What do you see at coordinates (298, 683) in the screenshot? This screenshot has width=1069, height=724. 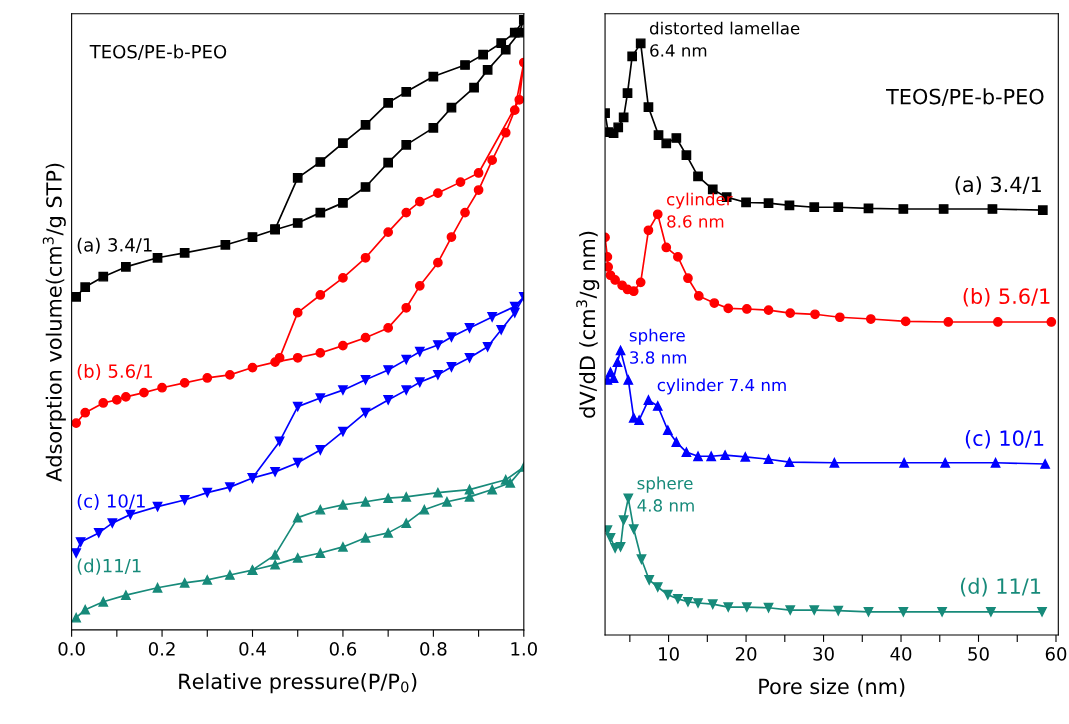 I see `x-axis-title: Relative pressure(P/P$_{0}$)` at bounding box center [298, 683].